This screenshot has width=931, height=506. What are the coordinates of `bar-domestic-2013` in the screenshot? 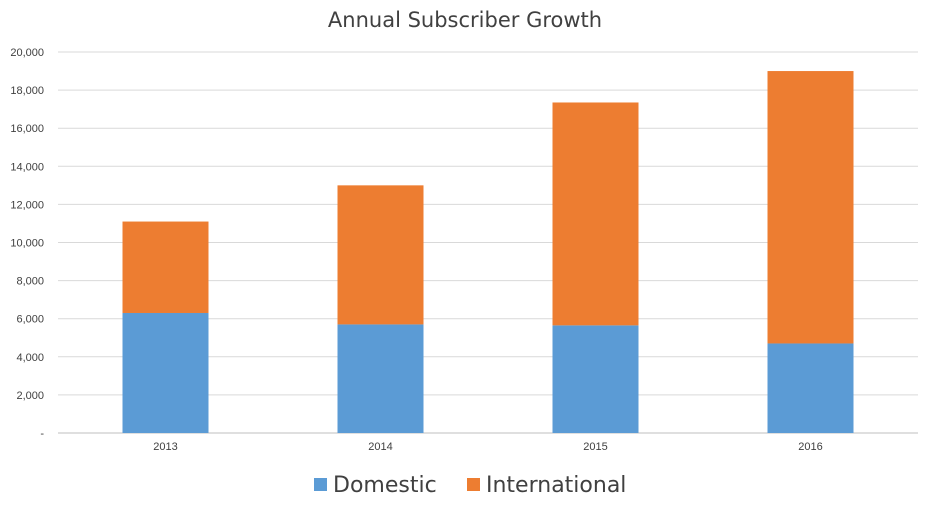 It's located at (165, 372).